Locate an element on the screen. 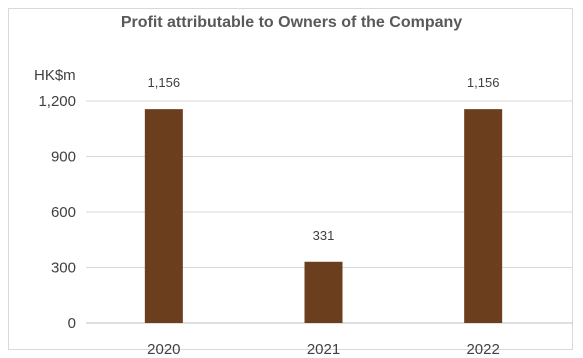 The height and width of the screenshot is (358, 583). data-label-2020: 1,156 is located at coordinates (164, 82).